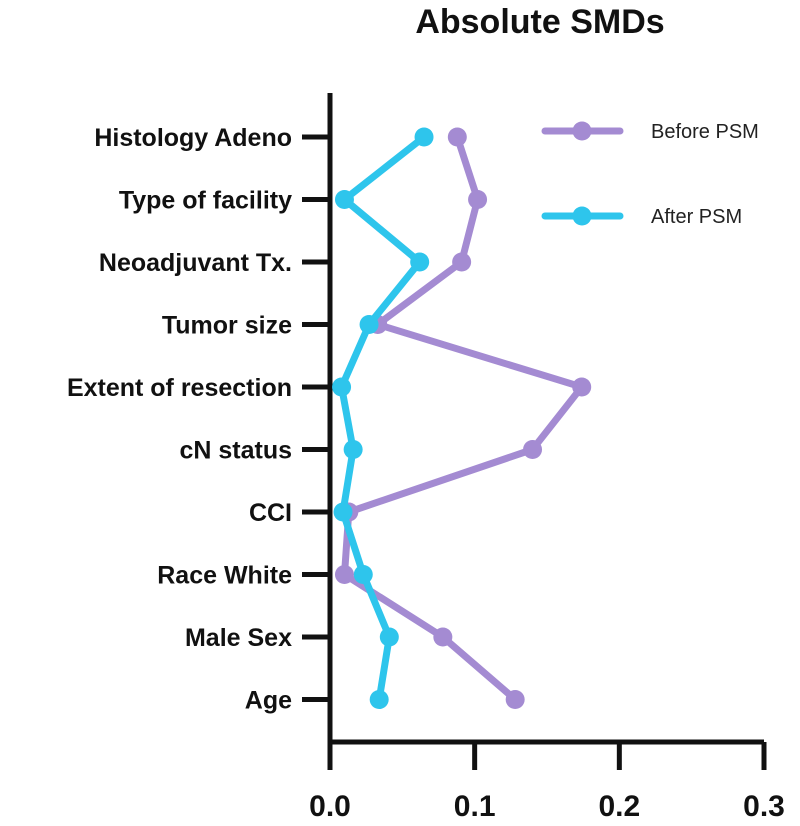  What do you see at coordinates (389, 637) in the screenshot?
I see `point-after-psm-male-sex` at bounding box center [389, 637].